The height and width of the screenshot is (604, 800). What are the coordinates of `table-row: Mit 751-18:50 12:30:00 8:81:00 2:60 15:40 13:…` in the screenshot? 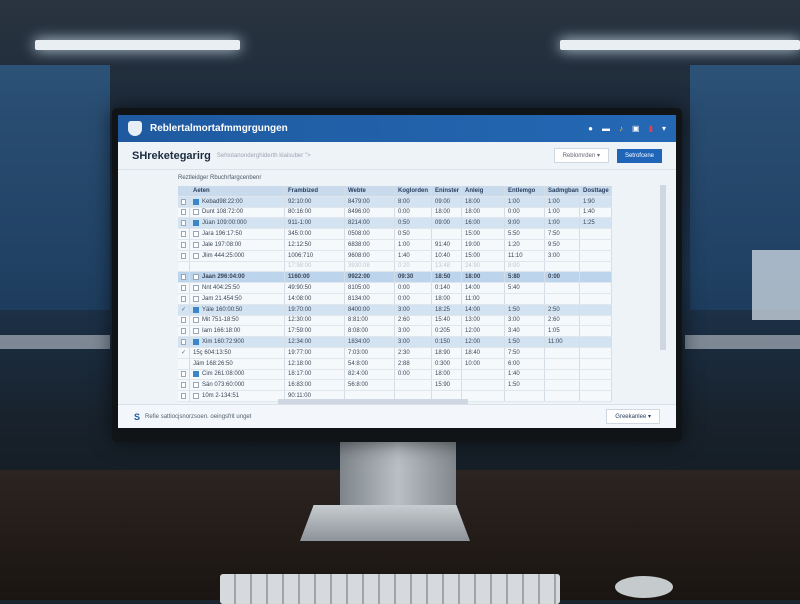 It's located at (395, 321).